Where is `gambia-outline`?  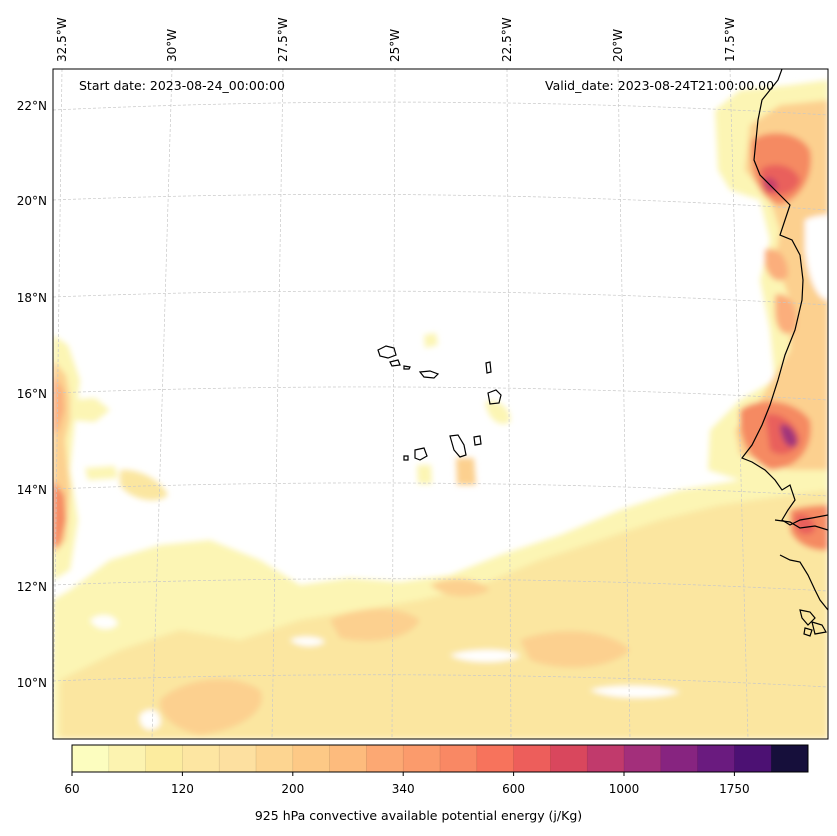
gambia-outline is located at coordinates (801, 525).